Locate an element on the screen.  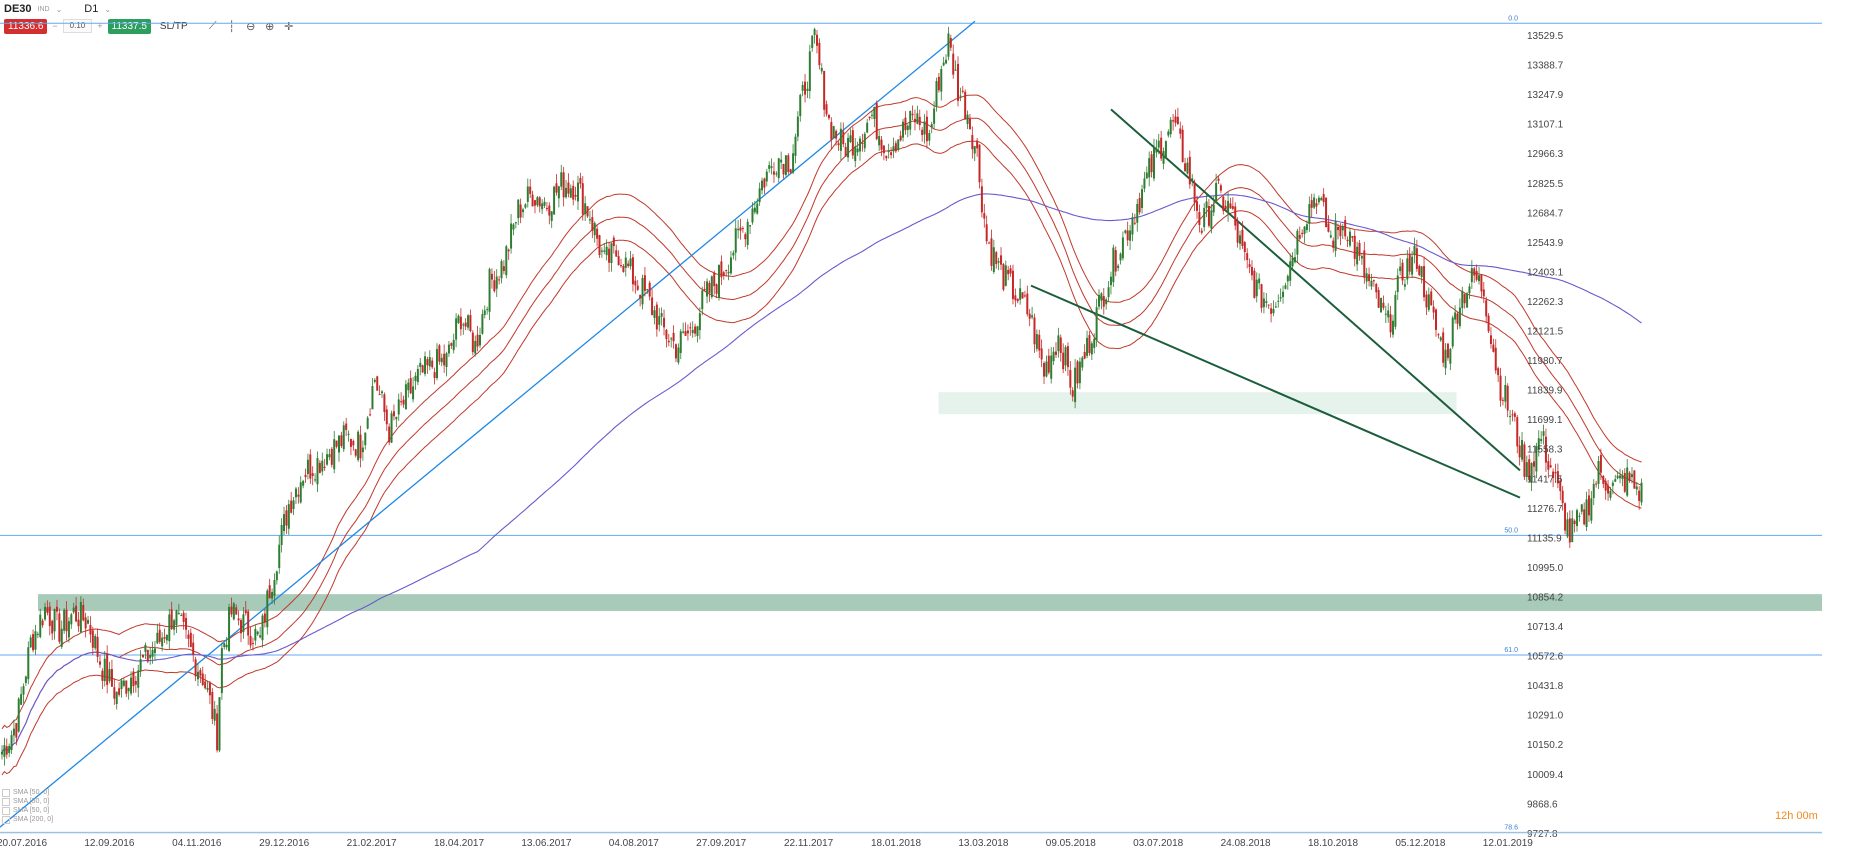
buy-button: 11337.5 is located at coordinates (129, 26).